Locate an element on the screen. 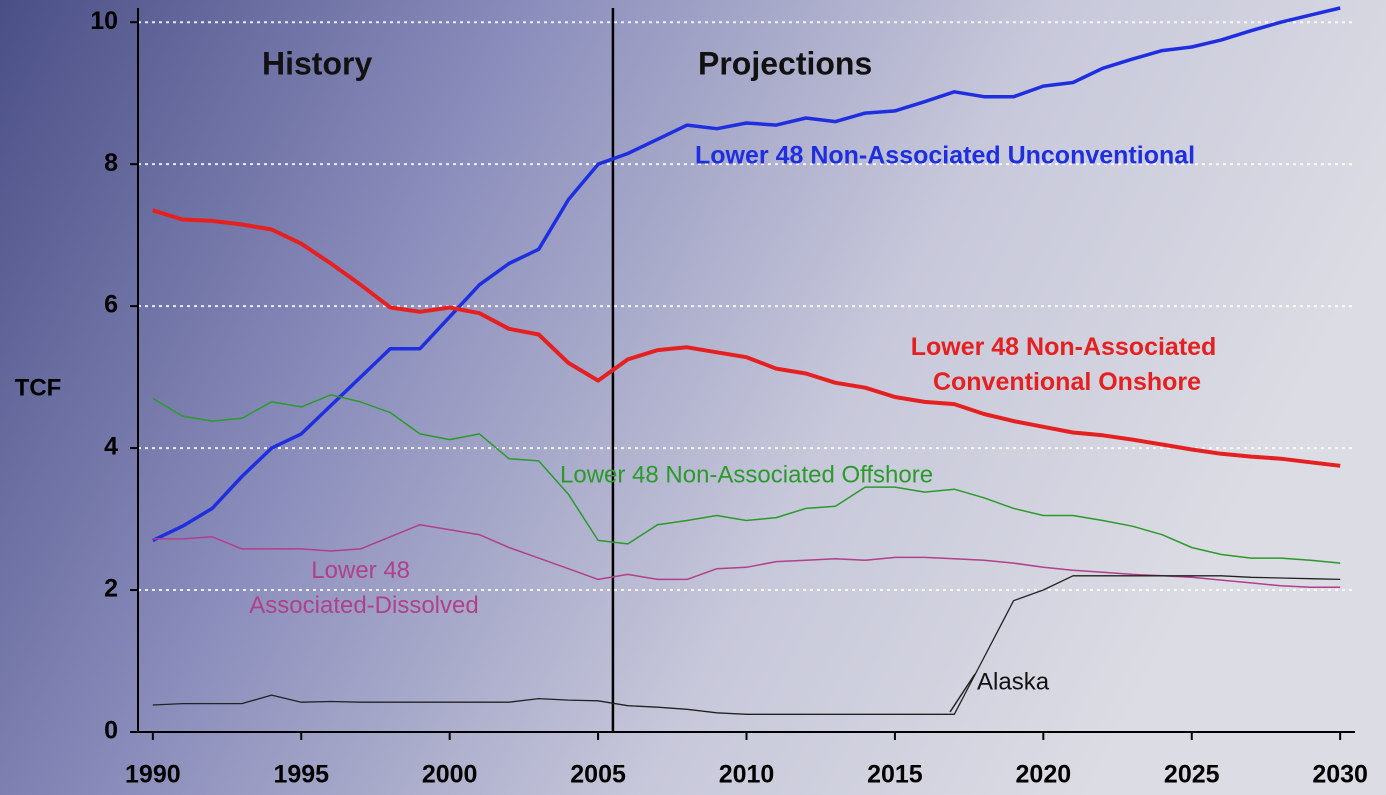  y-tick-label: 4 is located at coordinates (111, 447).